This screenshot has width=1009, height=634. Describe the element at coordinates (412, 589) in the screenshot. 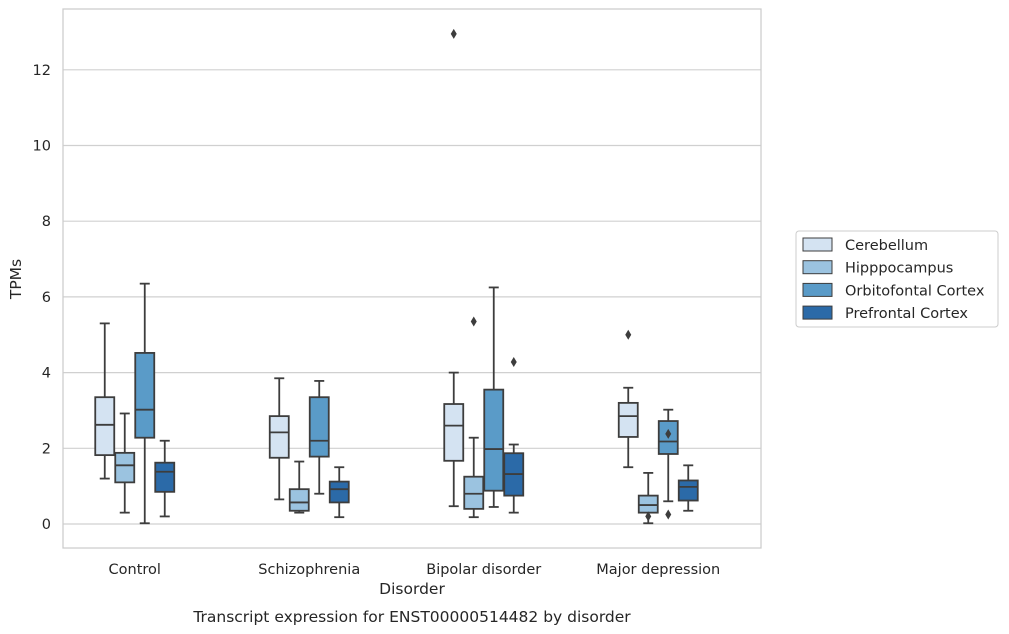

I see `x-axis-title: Disorder` at that location.